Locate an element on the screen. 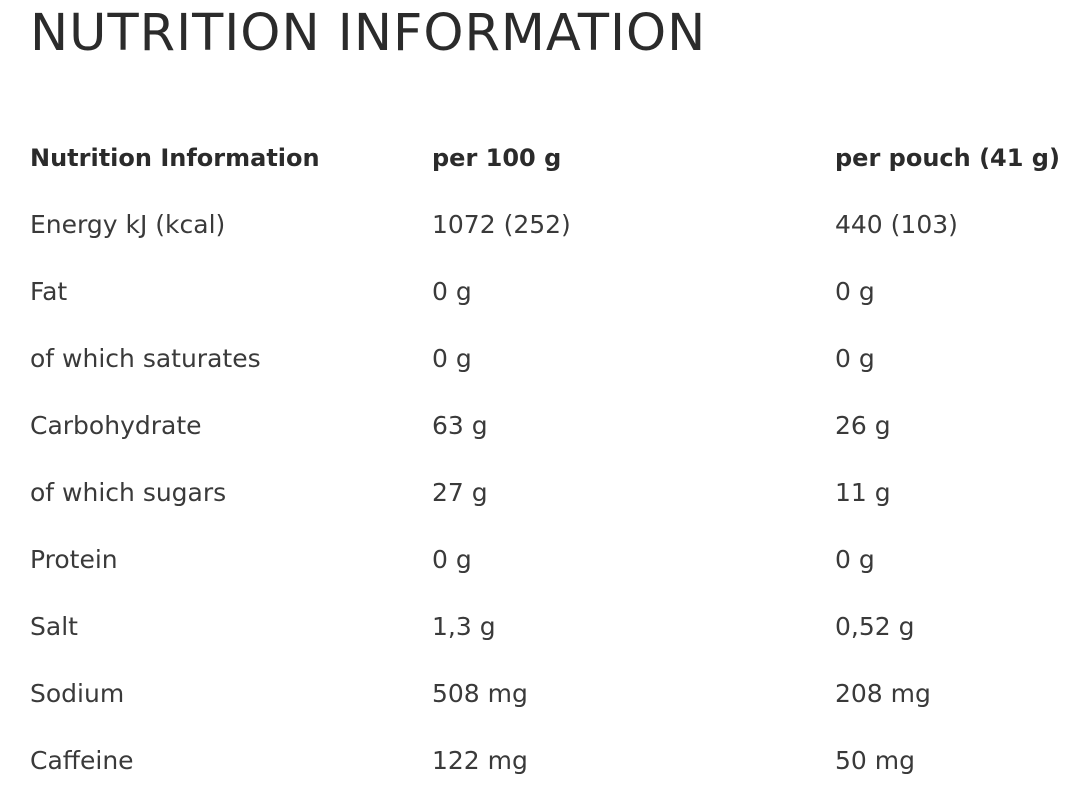 This screenshot has height=801, width=1080. table-row: Energy kJ (kcal) 1072 (252) 440 (103) is located at coordinates (555, 224).